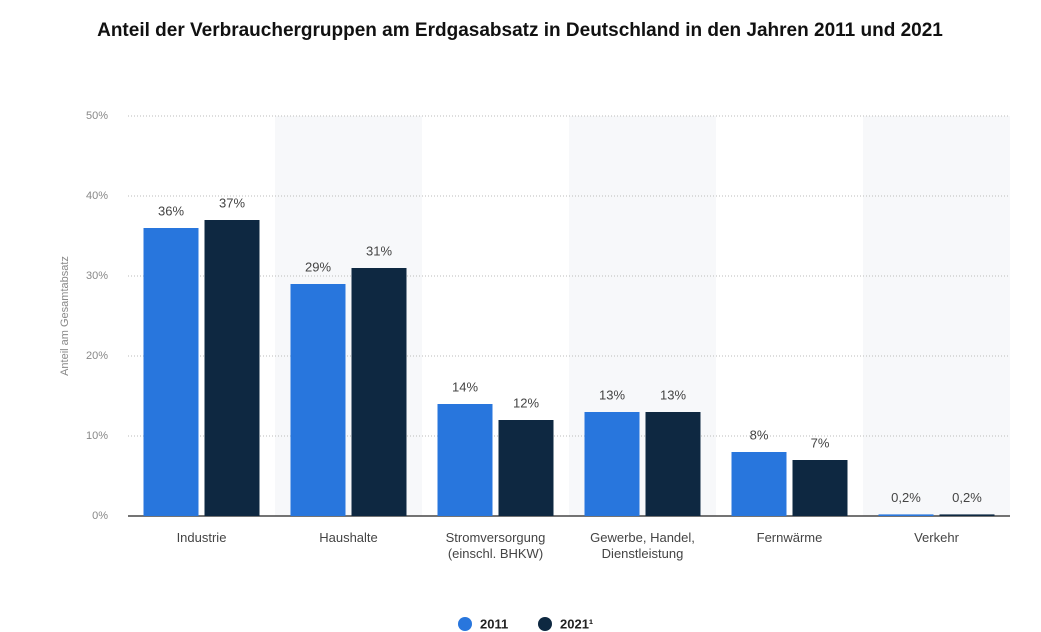  What do you see at coordinates (232, 202) in the screenshot?
I see `data-label: 37%` at bounding box center [232, 202].